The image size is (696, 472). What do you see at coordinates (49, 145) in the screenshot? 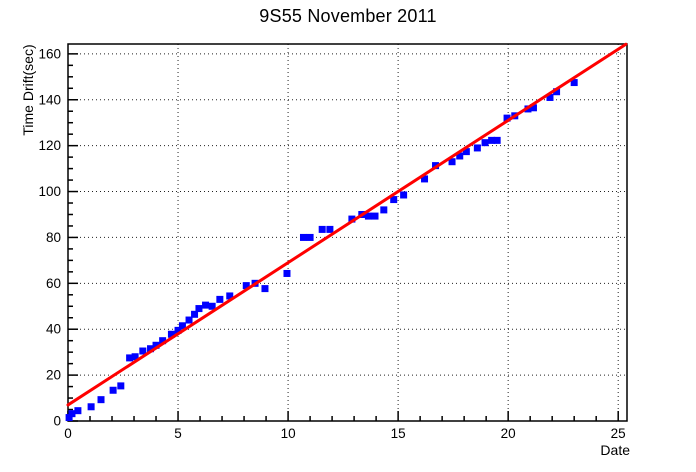
I see `y-tick-label: 120` at bounding box center [49, 145].